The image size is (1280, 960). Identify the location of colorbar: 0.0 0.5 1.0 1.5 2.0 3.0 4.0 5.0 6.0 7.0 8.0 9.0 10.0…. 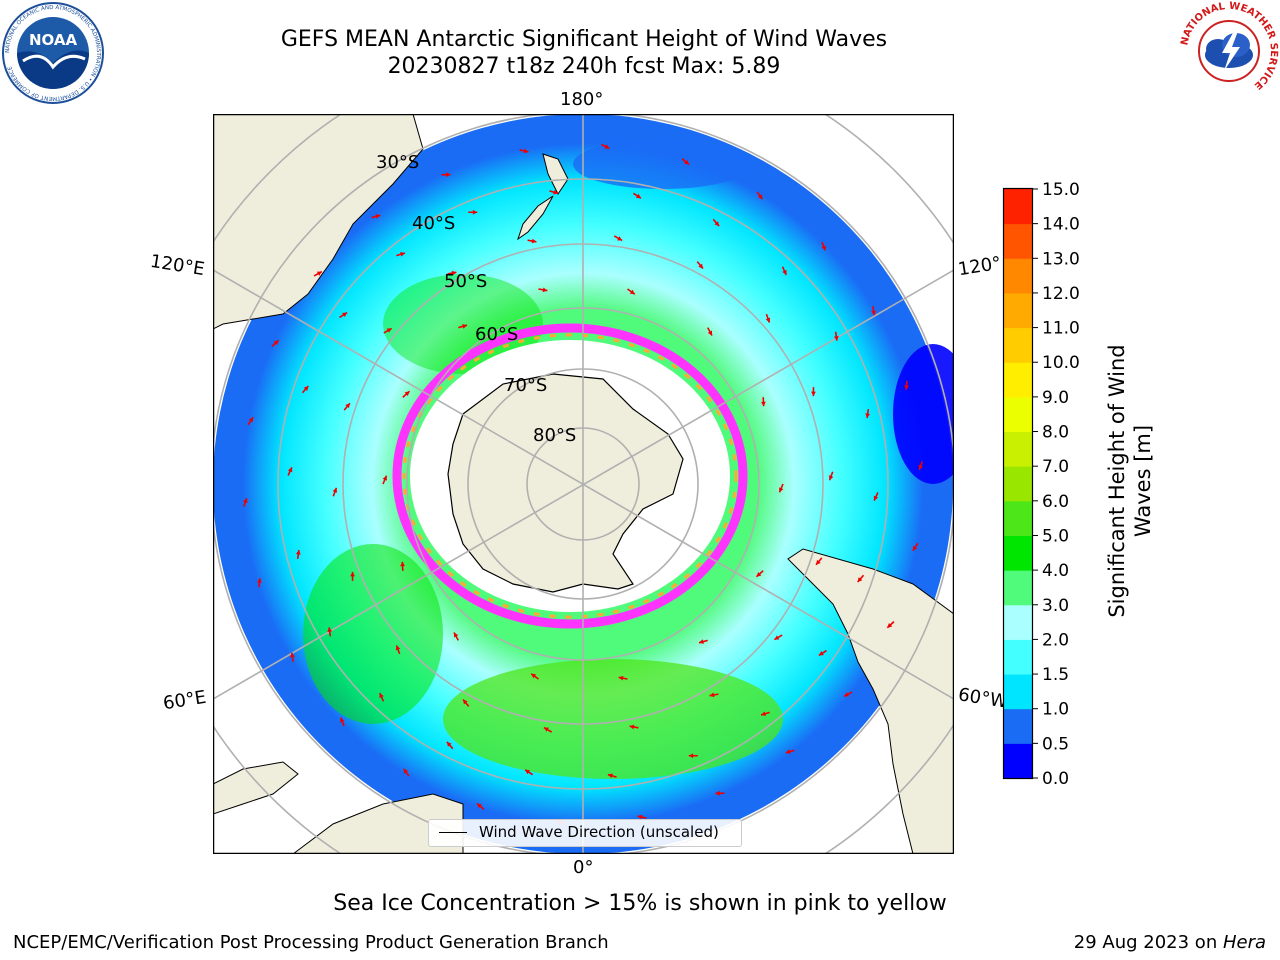
(1041, 484).